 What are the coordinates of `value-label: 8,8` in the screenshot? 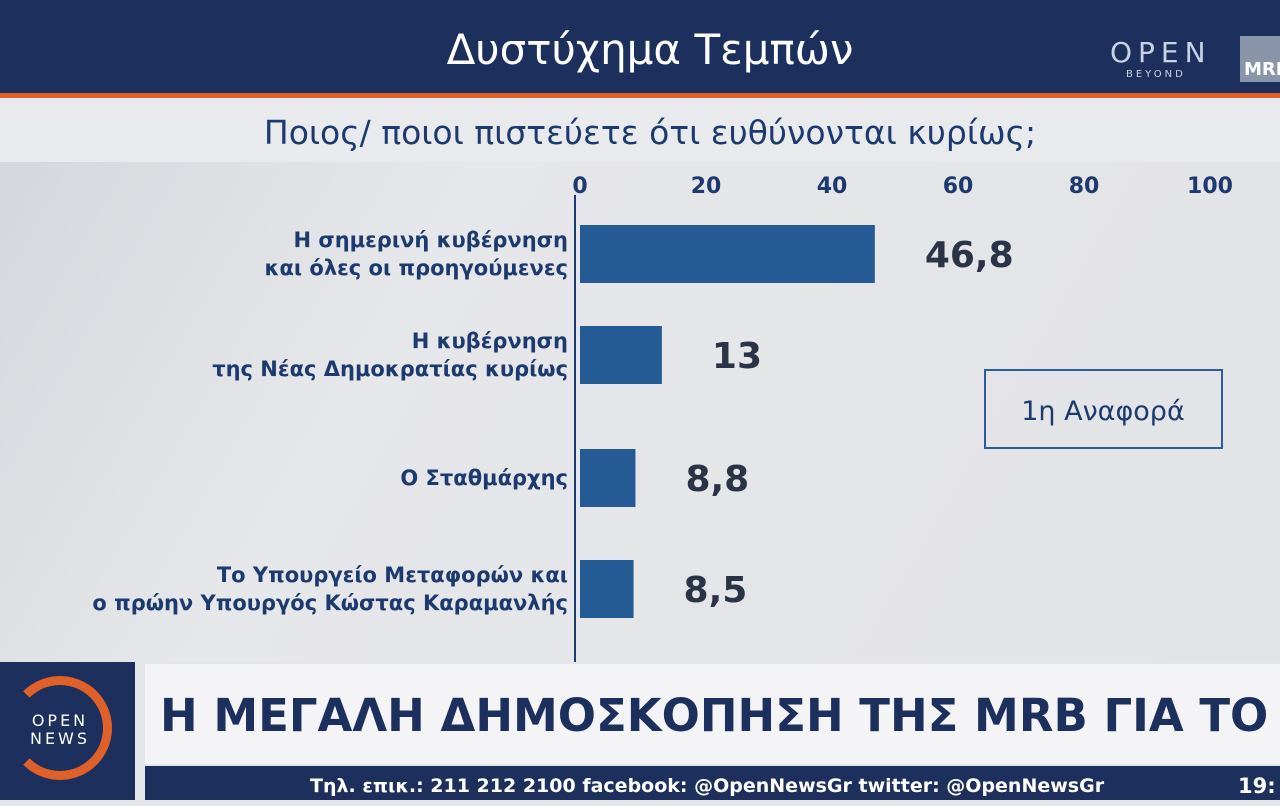 It's located at (717, 479).